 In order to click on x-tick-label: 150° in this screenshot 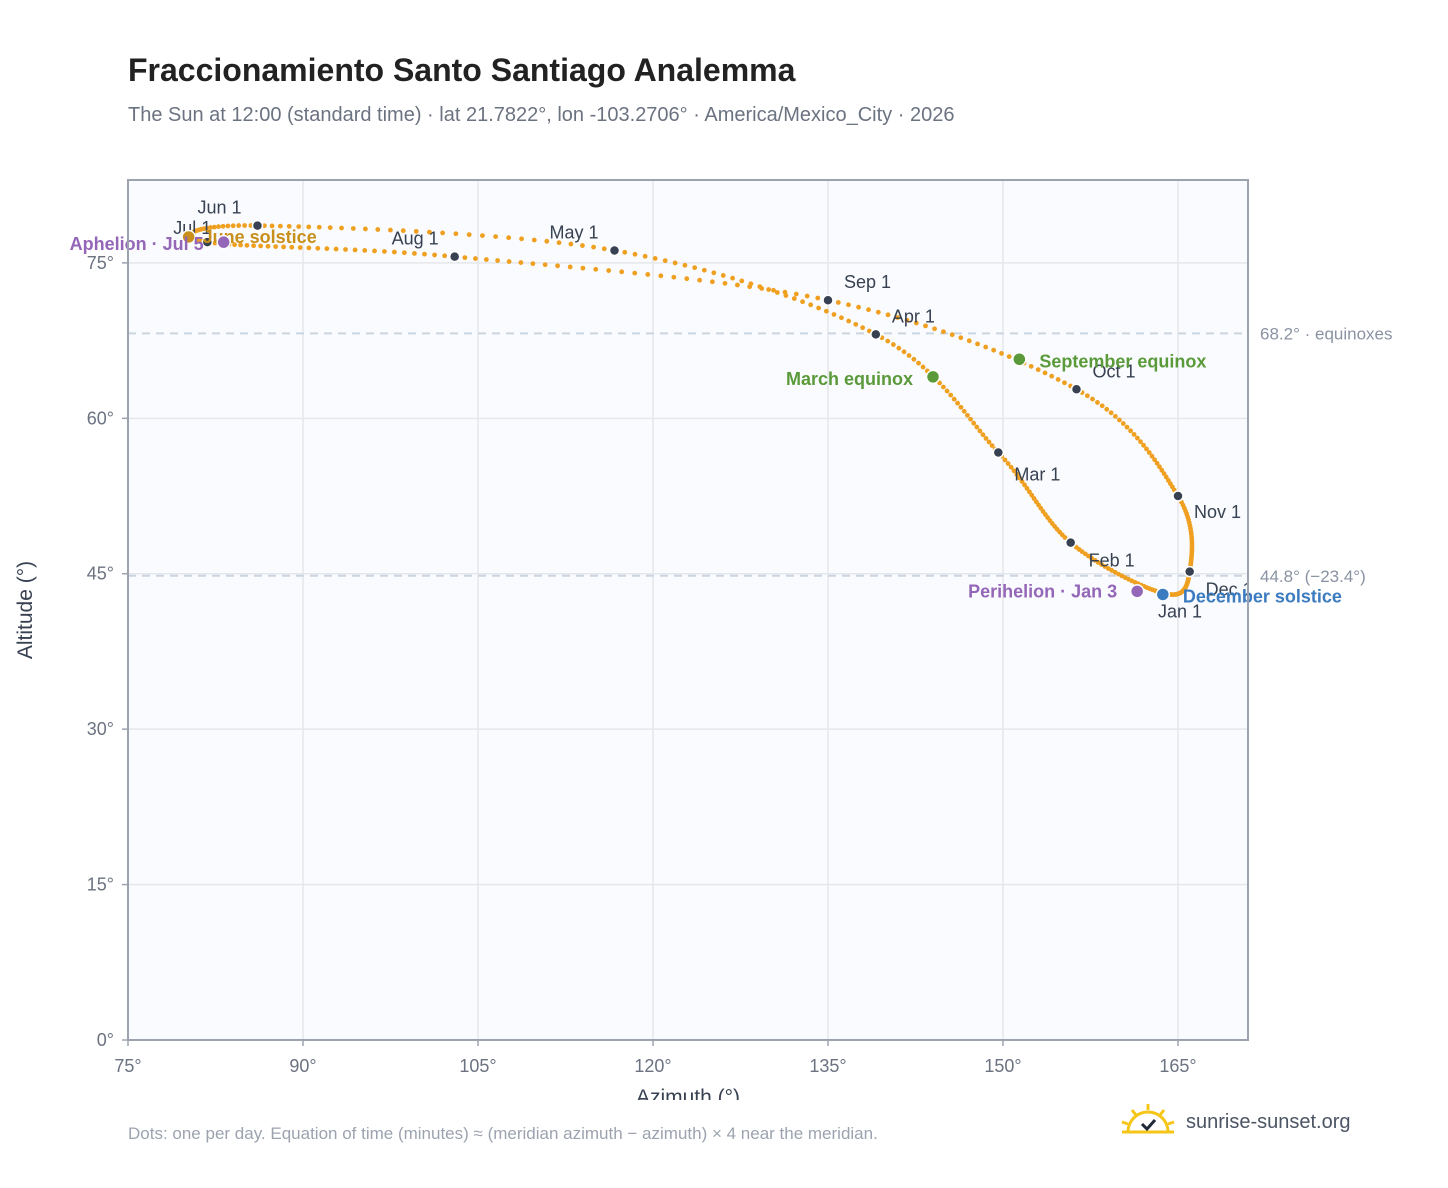, I will do `click(1002, 1066)`.